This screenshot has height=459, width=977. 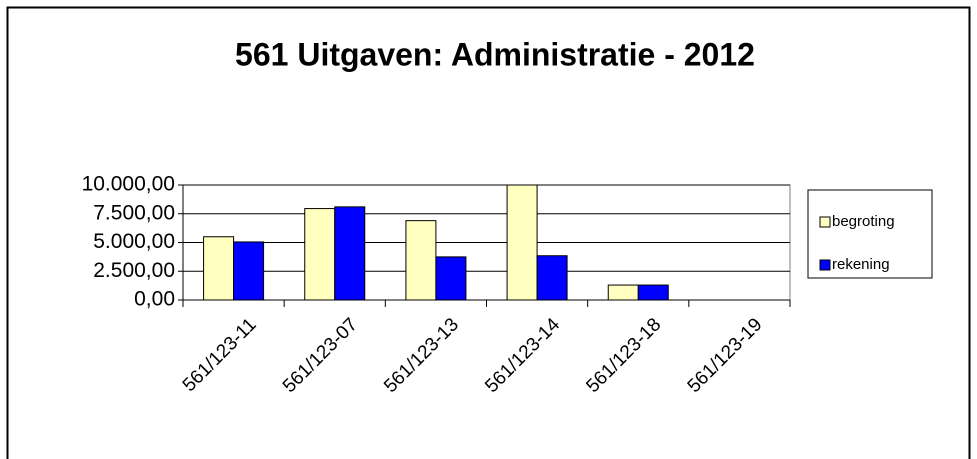 What do you see at coordinates (154, 299) in the screenshot?
I see `y-tick-label: 0,00` at bounding box center [154, 299].